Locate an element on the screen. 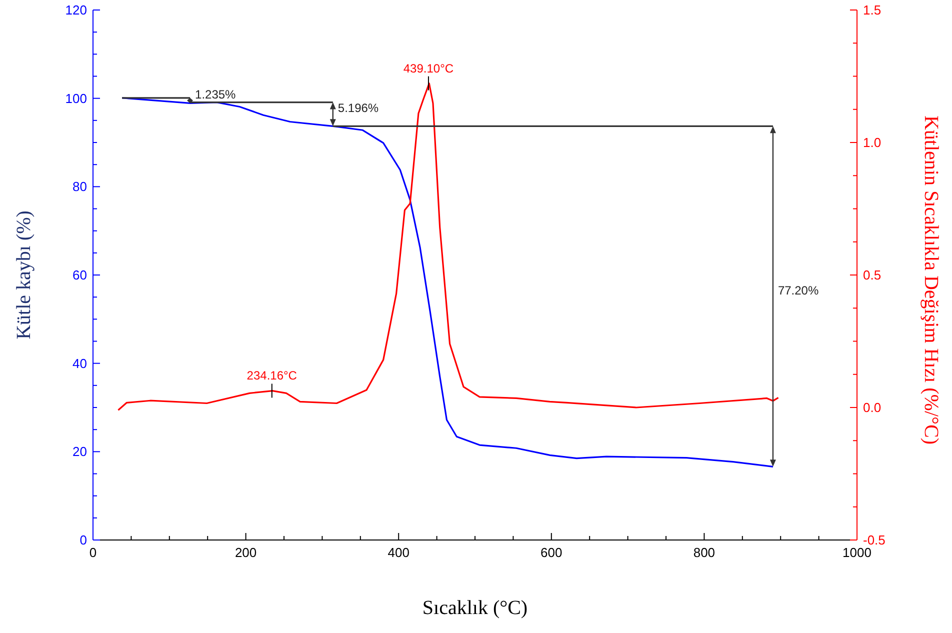 Image resolution: width=952 pixels, height=633 pixels. y-tick-label: 100 is located at coordinates (76, 98).